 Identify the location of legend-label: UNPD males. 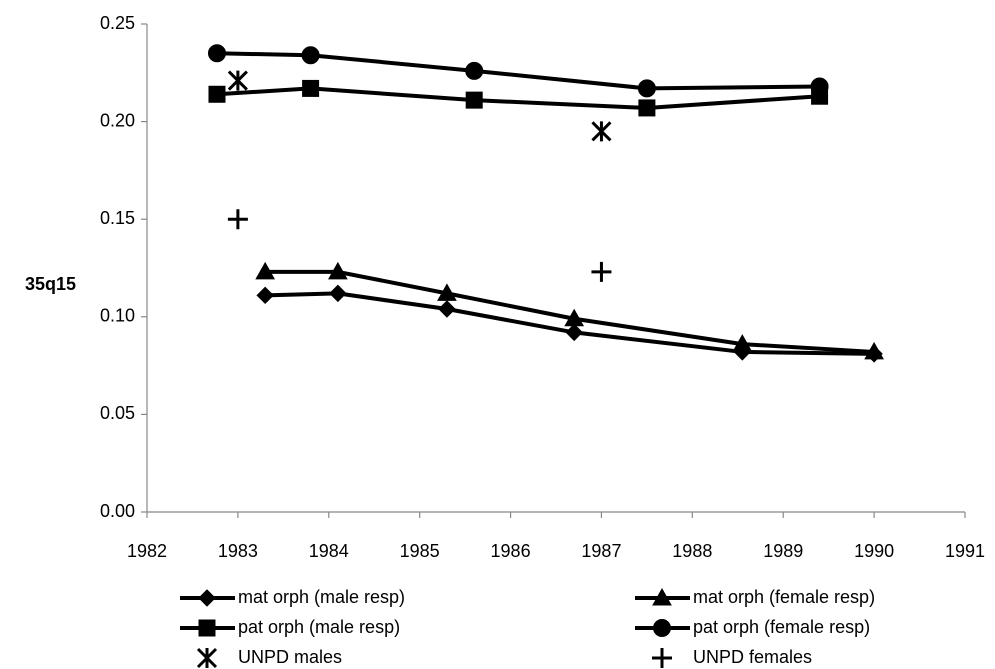
(290, 657).